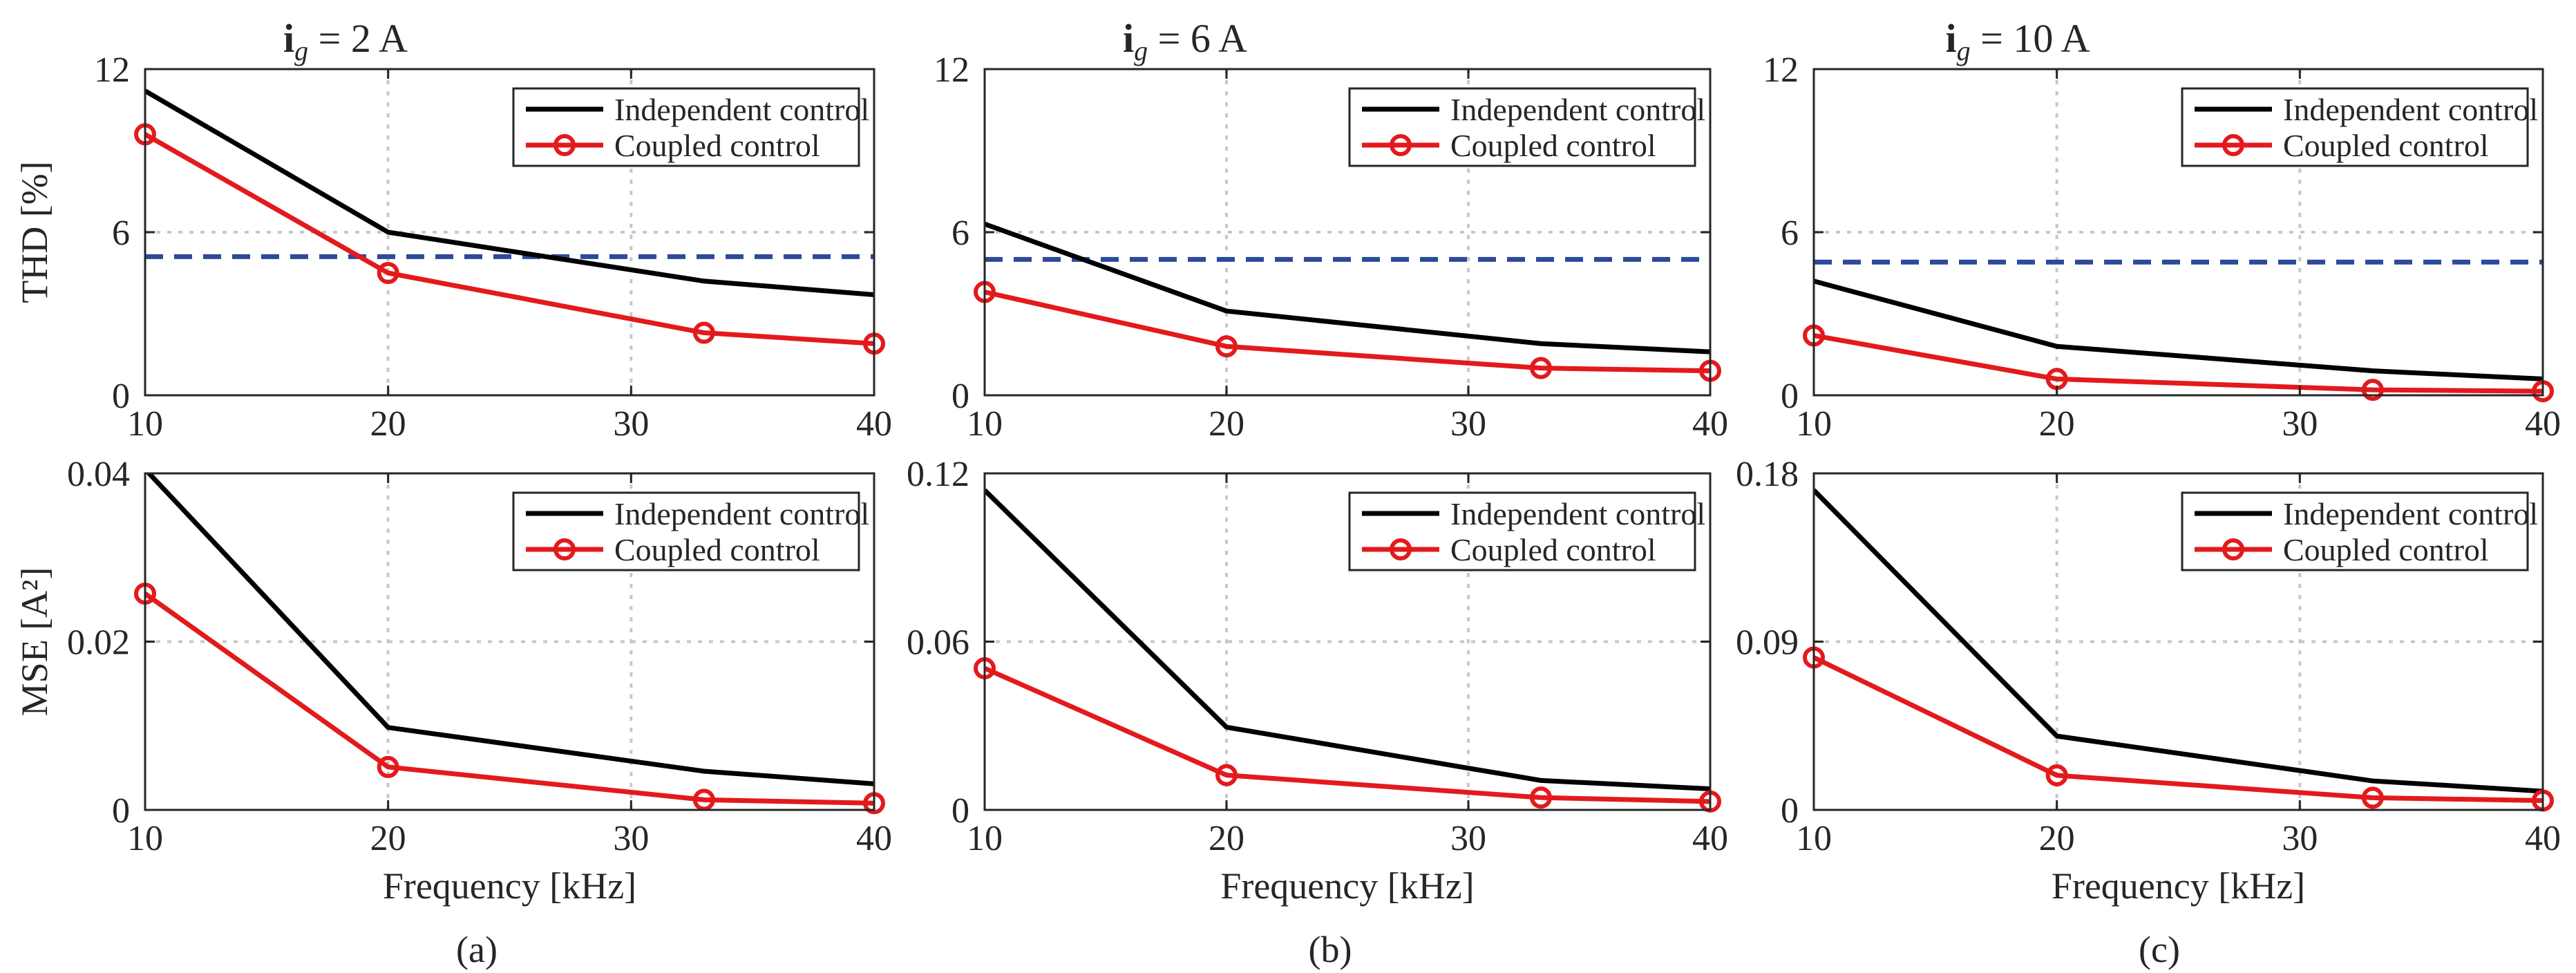 This screenshot has width=2576, height=973. Describe the element at coordinates (2017, 41) in the screenshot. I see `panel-title-c: ig = 10 A` at that location.